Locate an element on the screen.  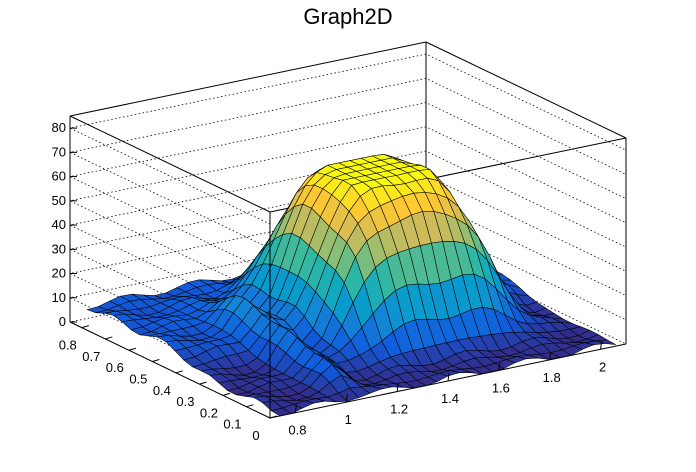
y-tick-label: 0.6 is located at coordinates (115, 367).